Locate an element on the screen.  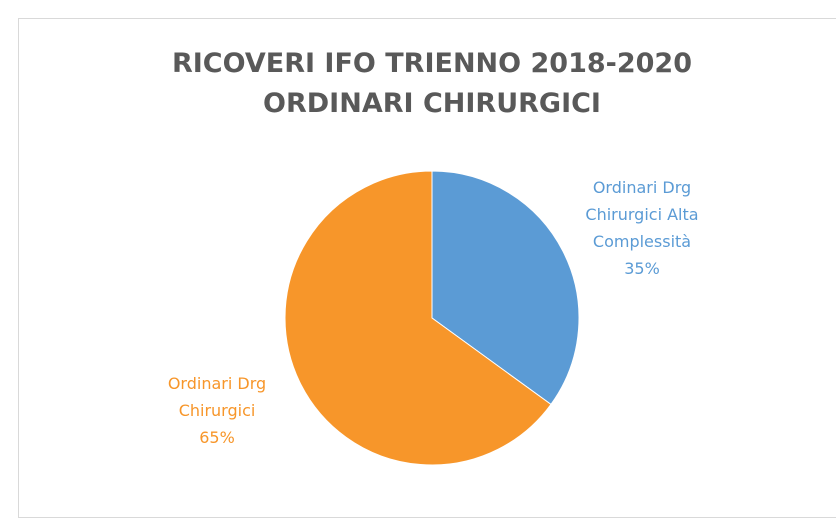
value-label: 65% is located at coordinates (217, 437).